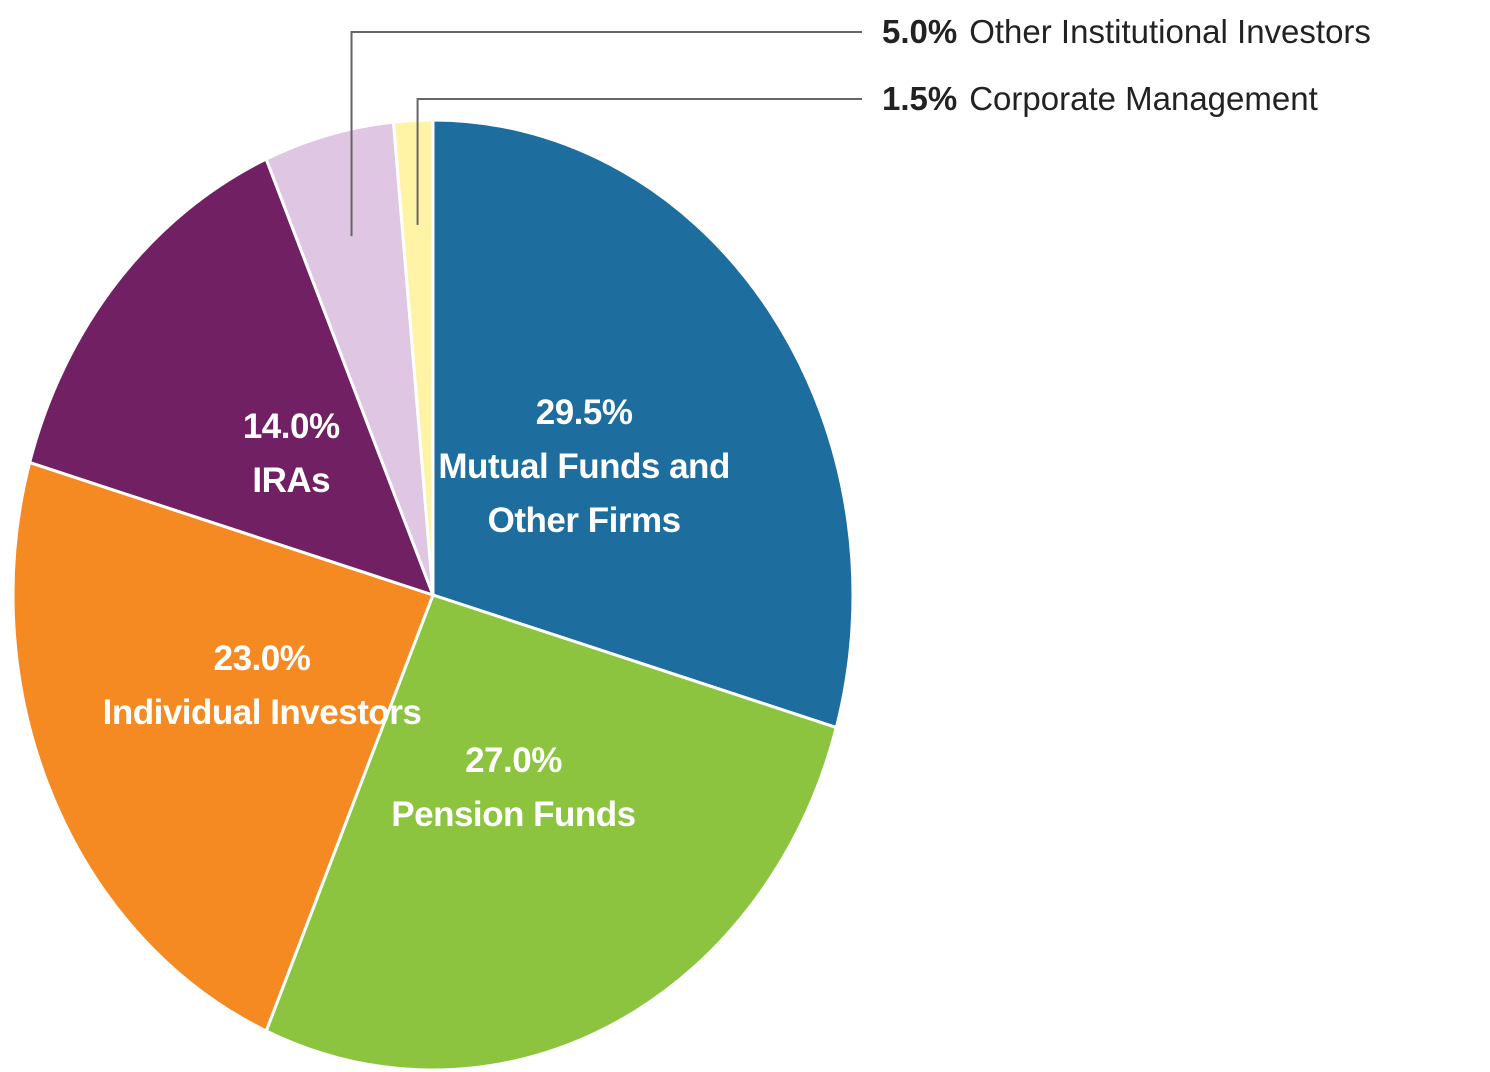 This screenshot has height=1072, width=1490. Describe the element at coordinates (262, 658) in the screenshot. I see `slice-value: 23.0%` at that location.